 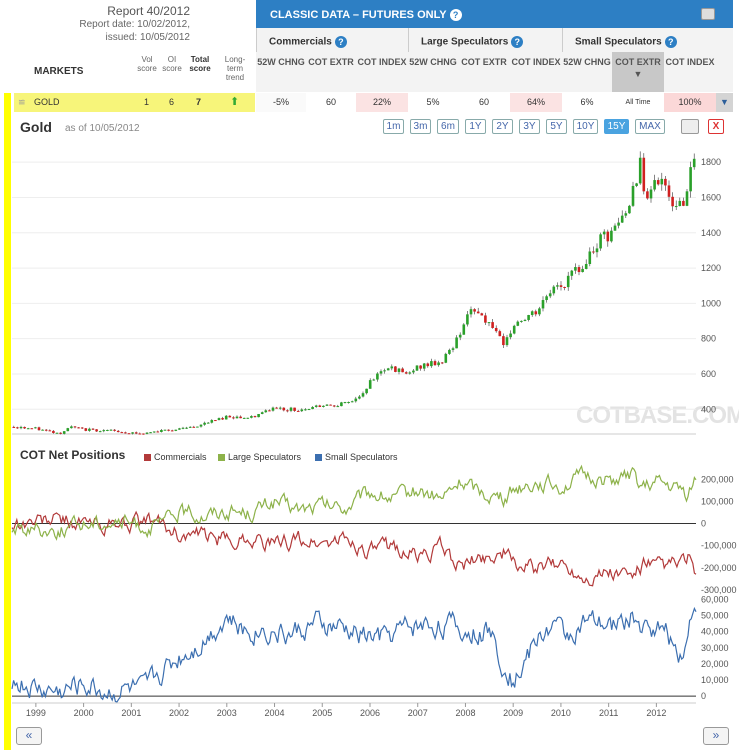 I want to click on x-tick-label: 2006, so click(x=370, y=713).